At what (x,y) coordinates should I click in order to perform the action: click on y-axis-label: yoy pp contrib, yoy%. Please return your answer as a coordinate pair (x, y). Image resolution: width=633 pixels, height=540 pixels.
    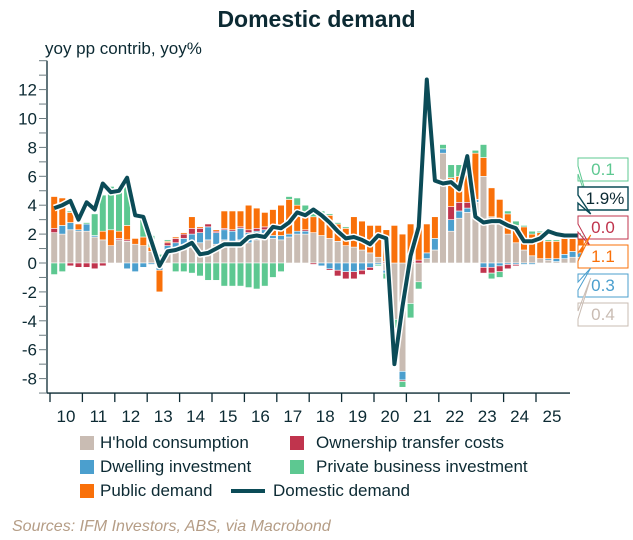
    Looking at the image, I should click on (123, 48).